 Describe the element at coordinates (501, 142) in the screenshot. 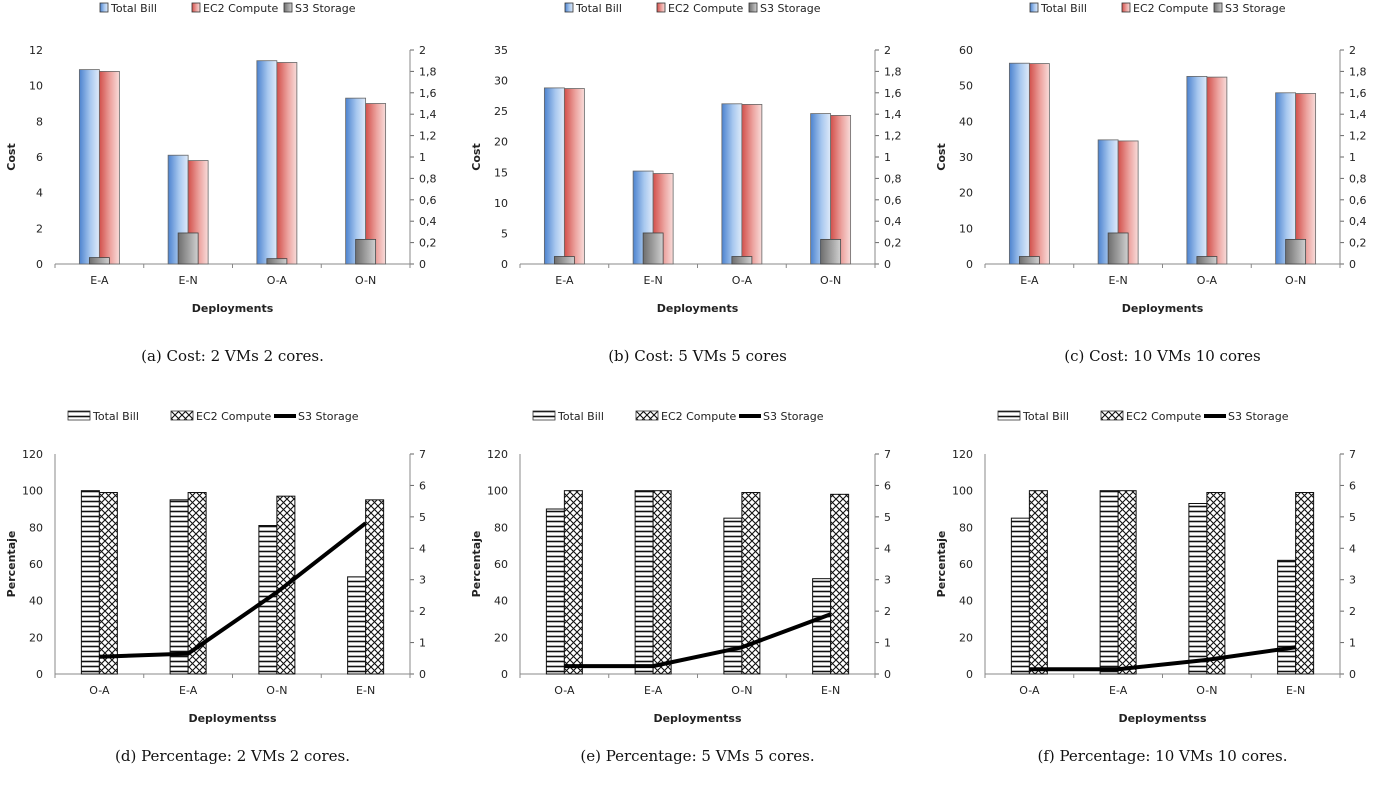

I see `ytick-b: 20` at that location.